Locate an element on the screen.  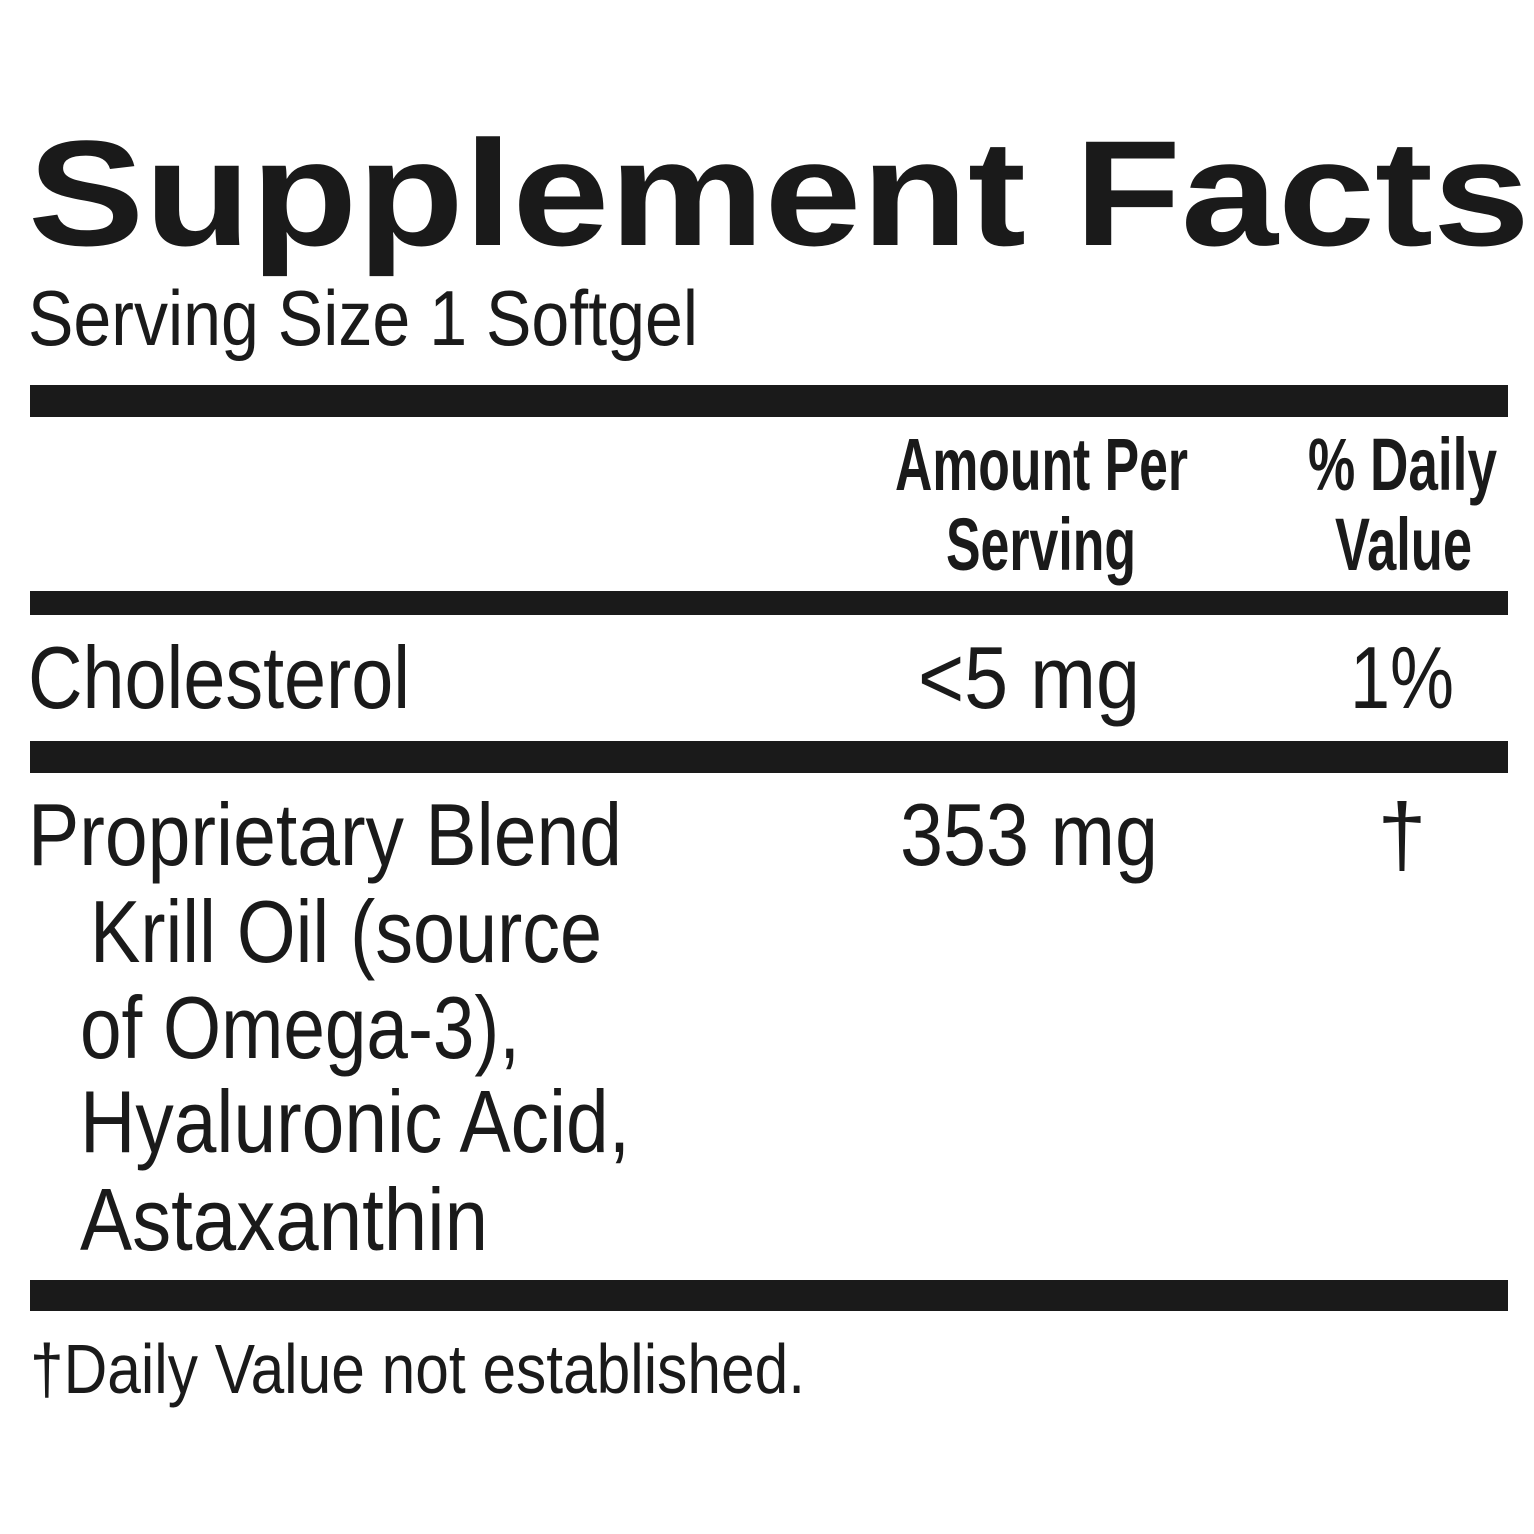
column-header: % Daily is located at coordinates (1402, 464).